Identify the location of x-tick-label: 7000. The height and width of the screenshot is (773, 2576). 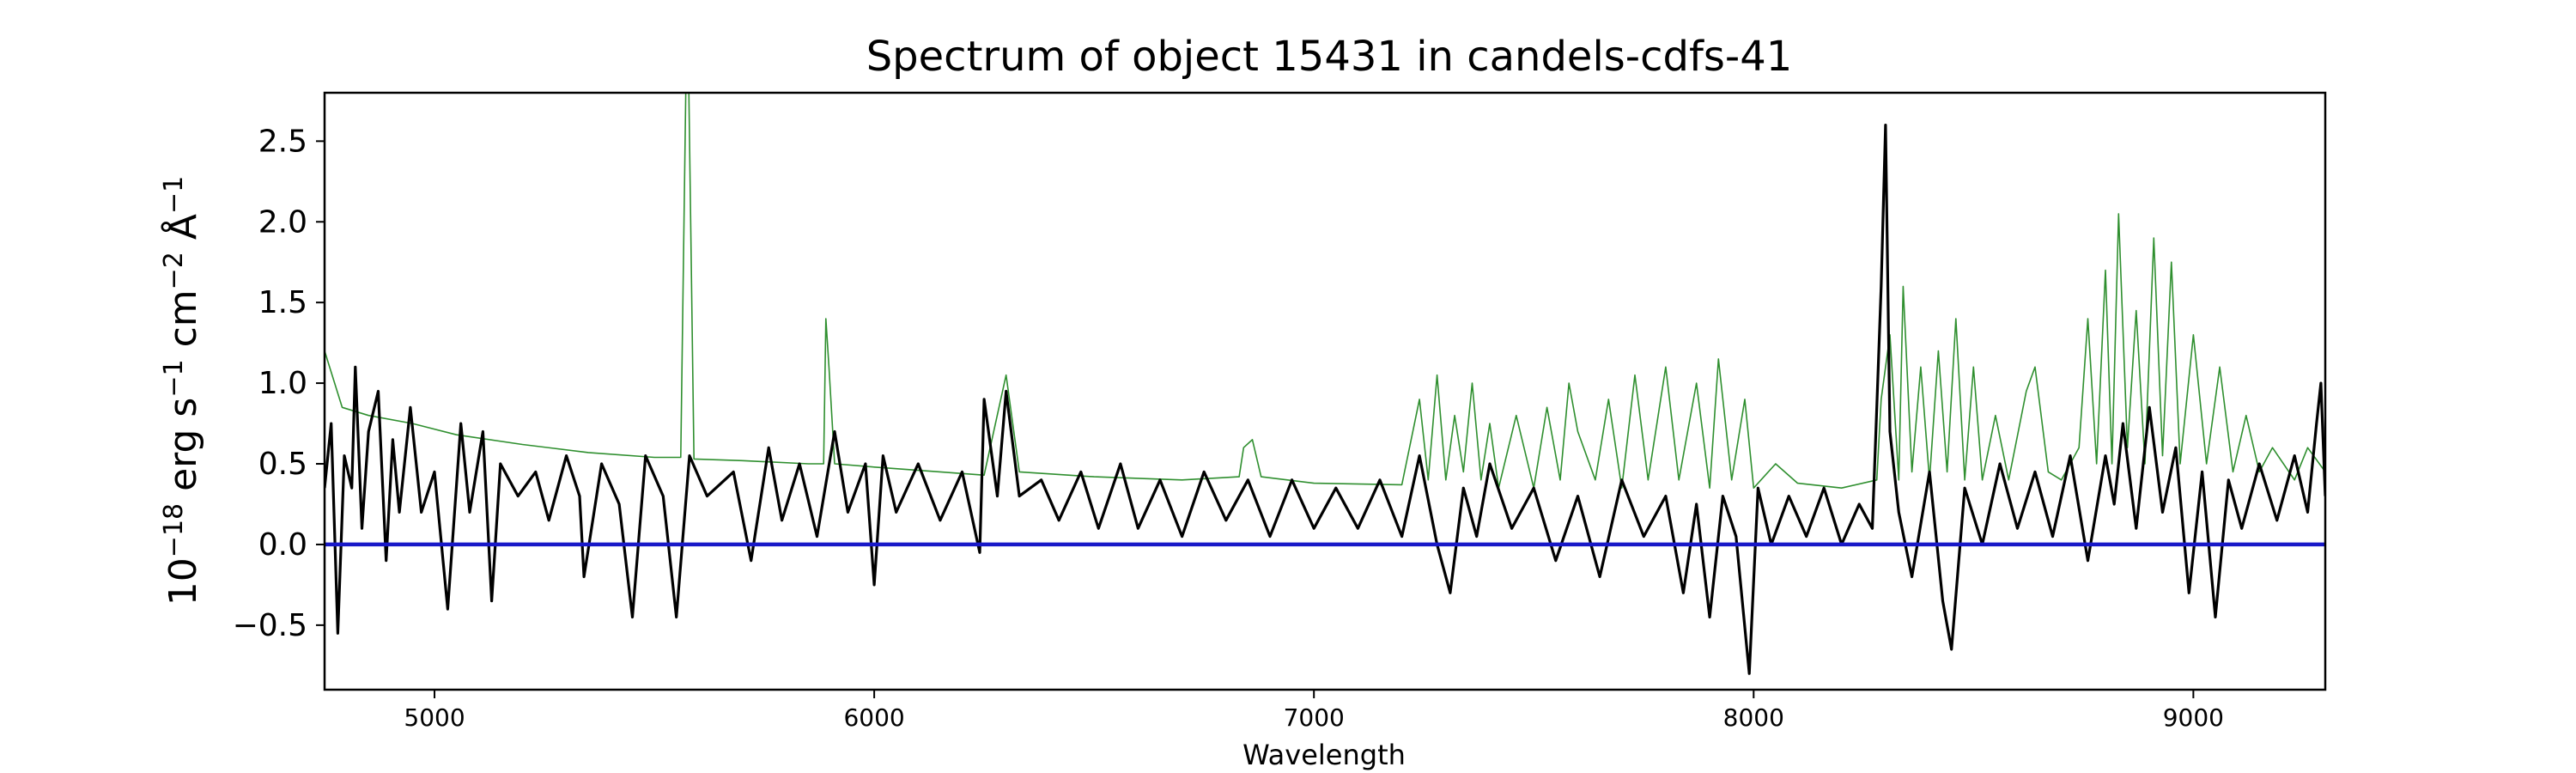
(1314, 717).